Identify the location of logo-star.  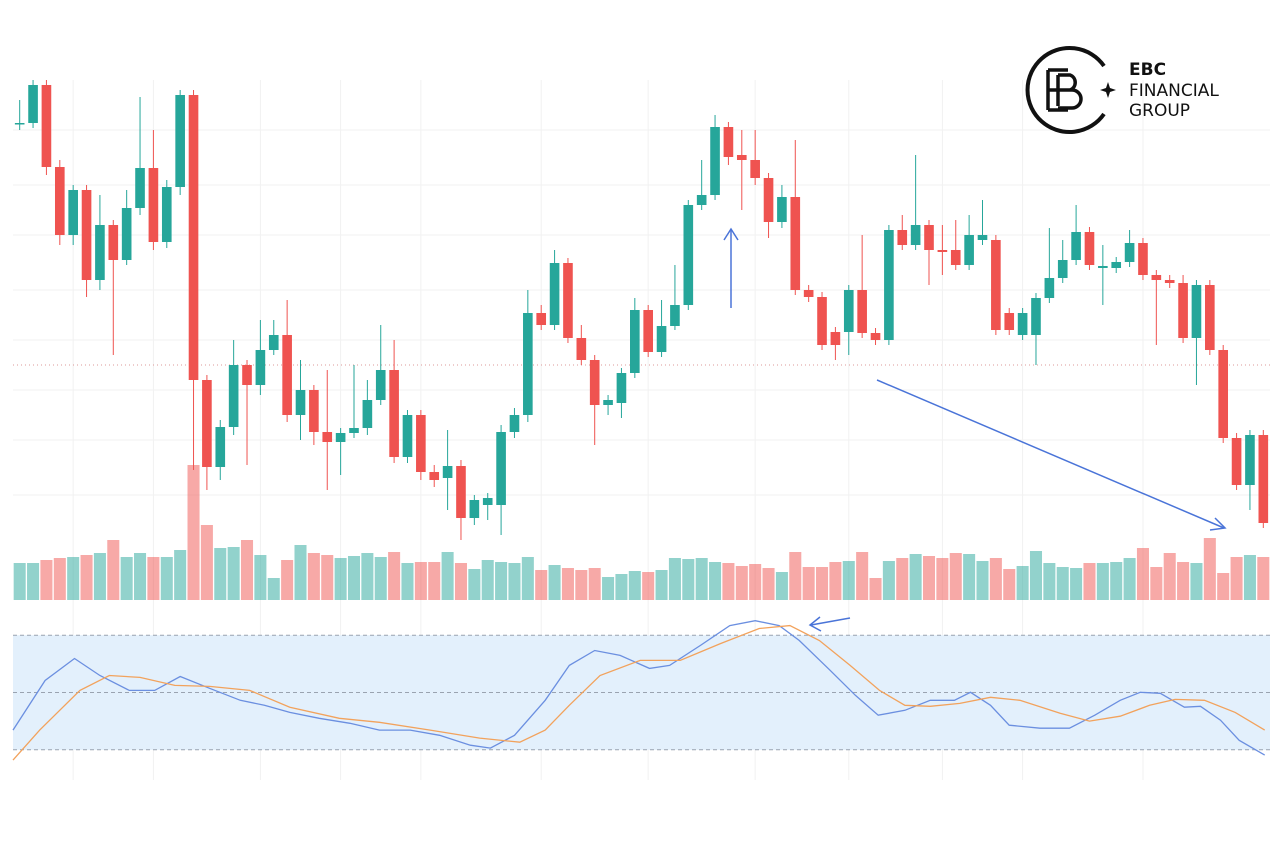
(1108, 90).